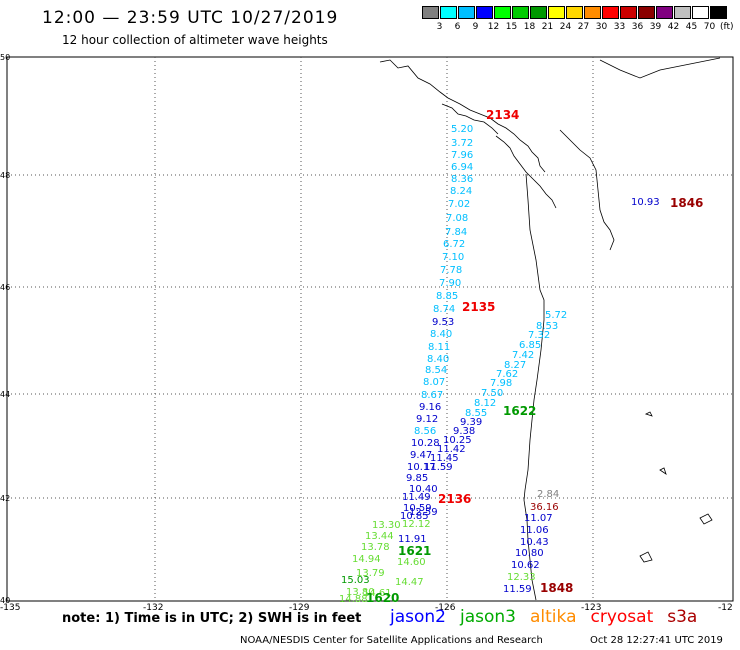 The width and height of the screenshot is (740, 650). Describe the element at coordinates (451, 270) in the screenshot. I see `wave-height-value: 7.78` at that location.